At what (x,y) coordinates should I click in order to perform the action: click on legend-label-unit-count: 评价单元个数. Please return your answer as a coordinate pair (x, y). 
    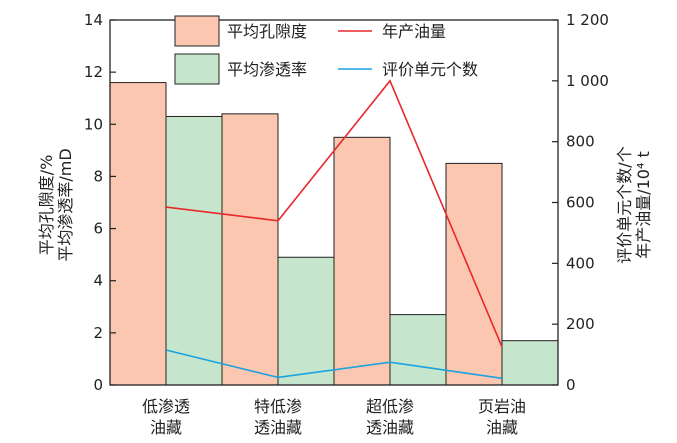
    Looking at the image, I should click on (430, 69).